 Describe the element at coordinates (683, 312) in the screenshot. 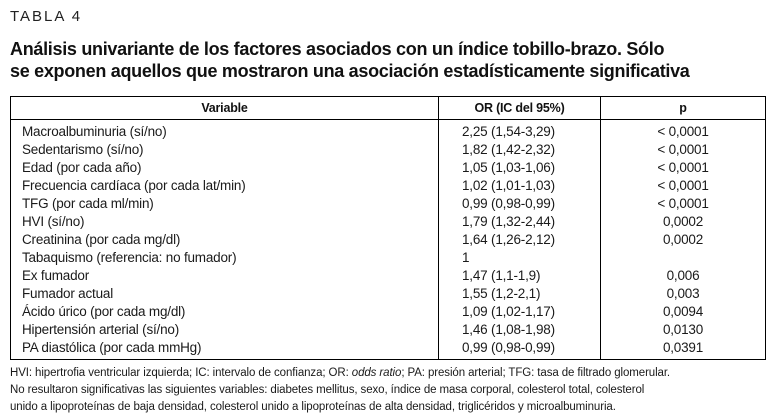

I see `cell-p: 0,0094` at that location.